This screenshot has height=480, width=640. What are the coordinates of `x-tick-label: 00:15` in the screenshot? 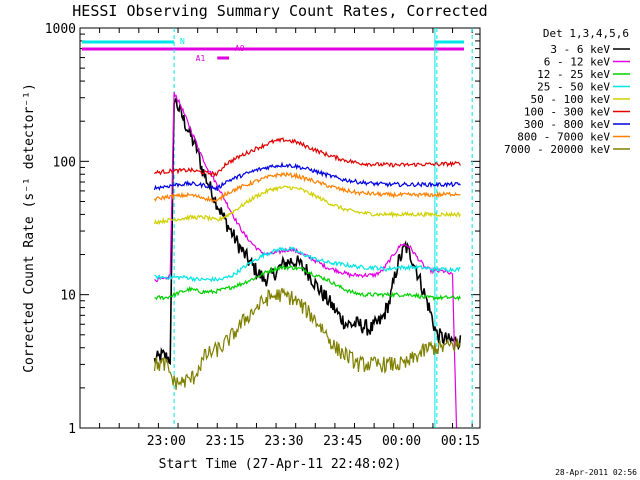 It's located at (460, 441).